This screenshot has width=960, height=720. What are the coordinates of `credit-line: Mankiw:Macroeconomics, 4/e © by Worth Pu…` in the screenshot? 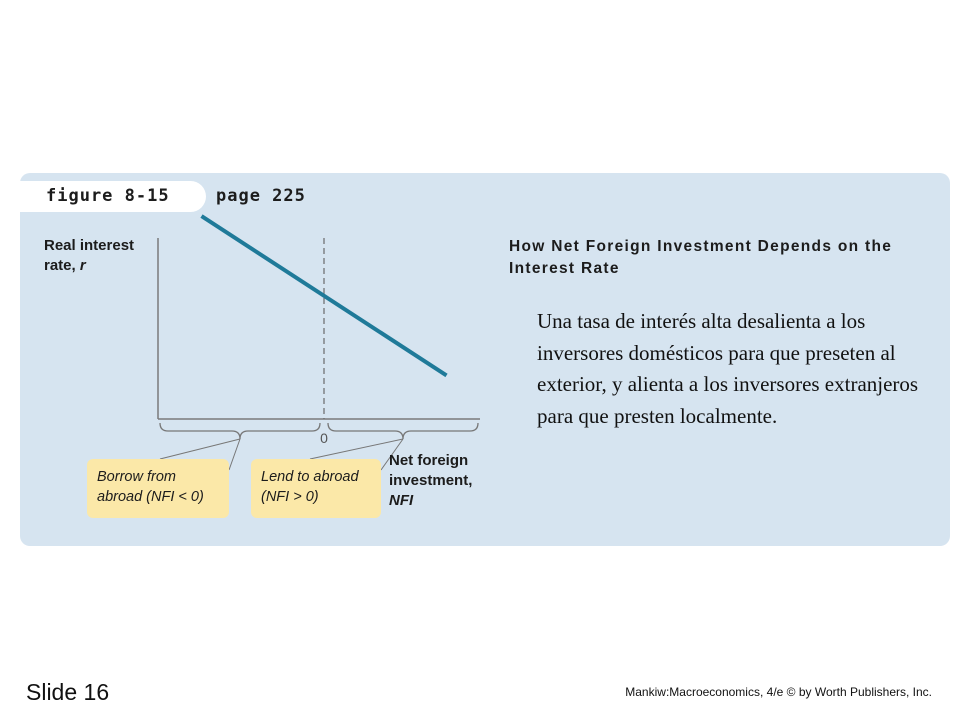 It's located at (778, 692).